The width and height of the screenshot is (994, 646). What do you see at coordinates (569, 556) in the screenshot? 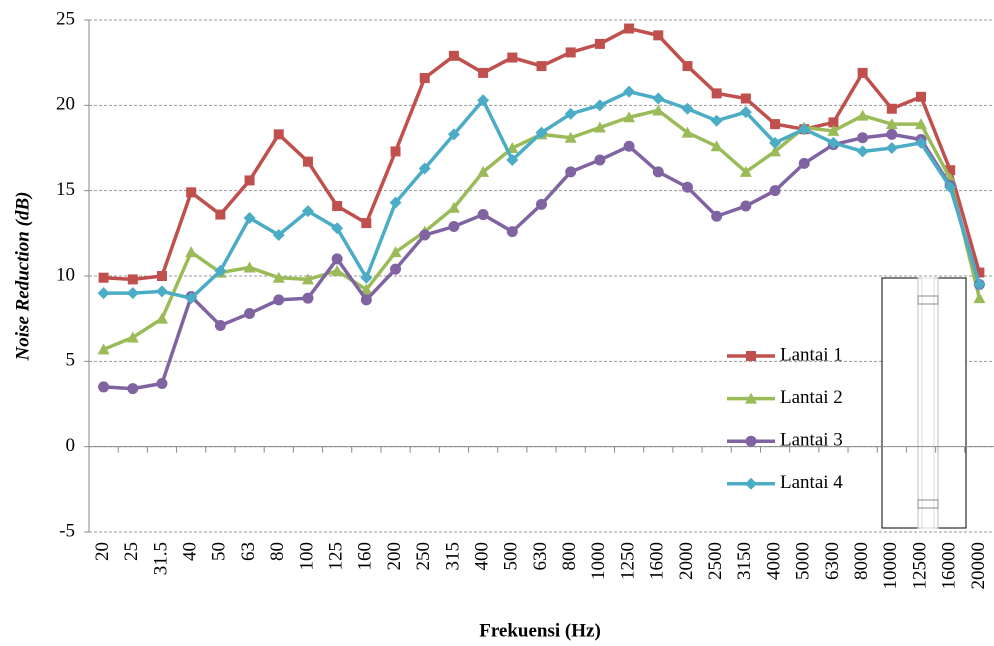
I see `x-tick-label: 800` at bounding box center [569, 556].